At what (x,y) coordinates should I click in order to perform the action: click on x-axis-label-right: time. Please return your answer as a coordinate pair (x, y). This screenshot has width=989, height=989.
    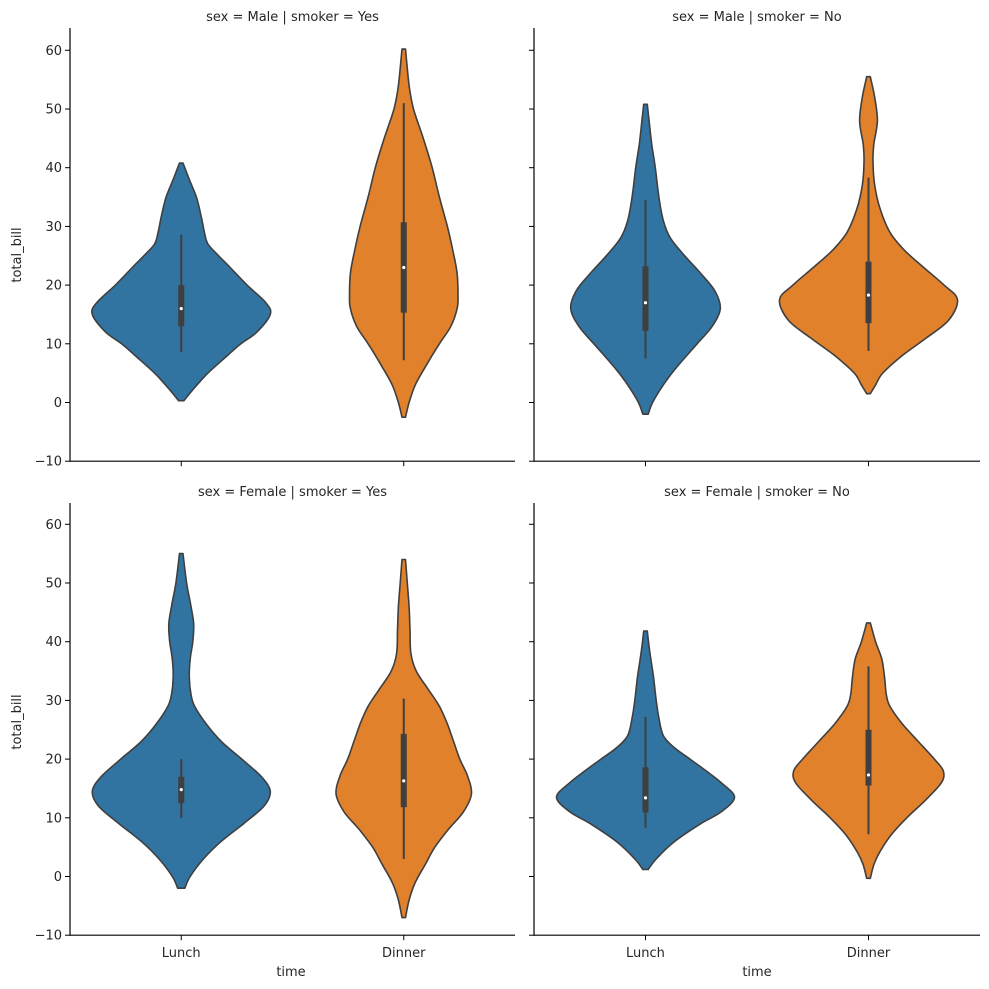
    Looking at the image, I should click on (756, 972).